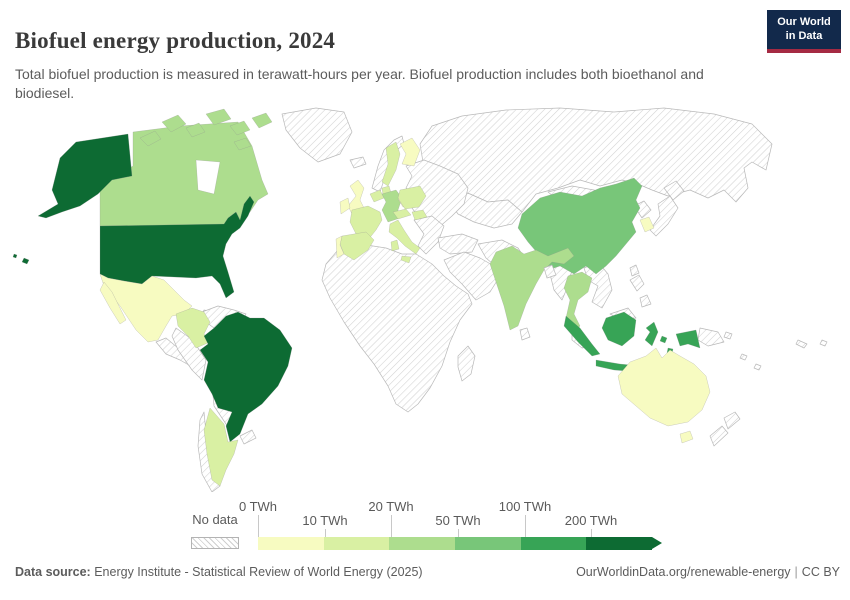 This screenshot has height=600, width=850. What do you see at coordinates (391, 506) in the screenshot?
I see `legend-tick-20: 20 TWh` at bounding box center [391, 506].